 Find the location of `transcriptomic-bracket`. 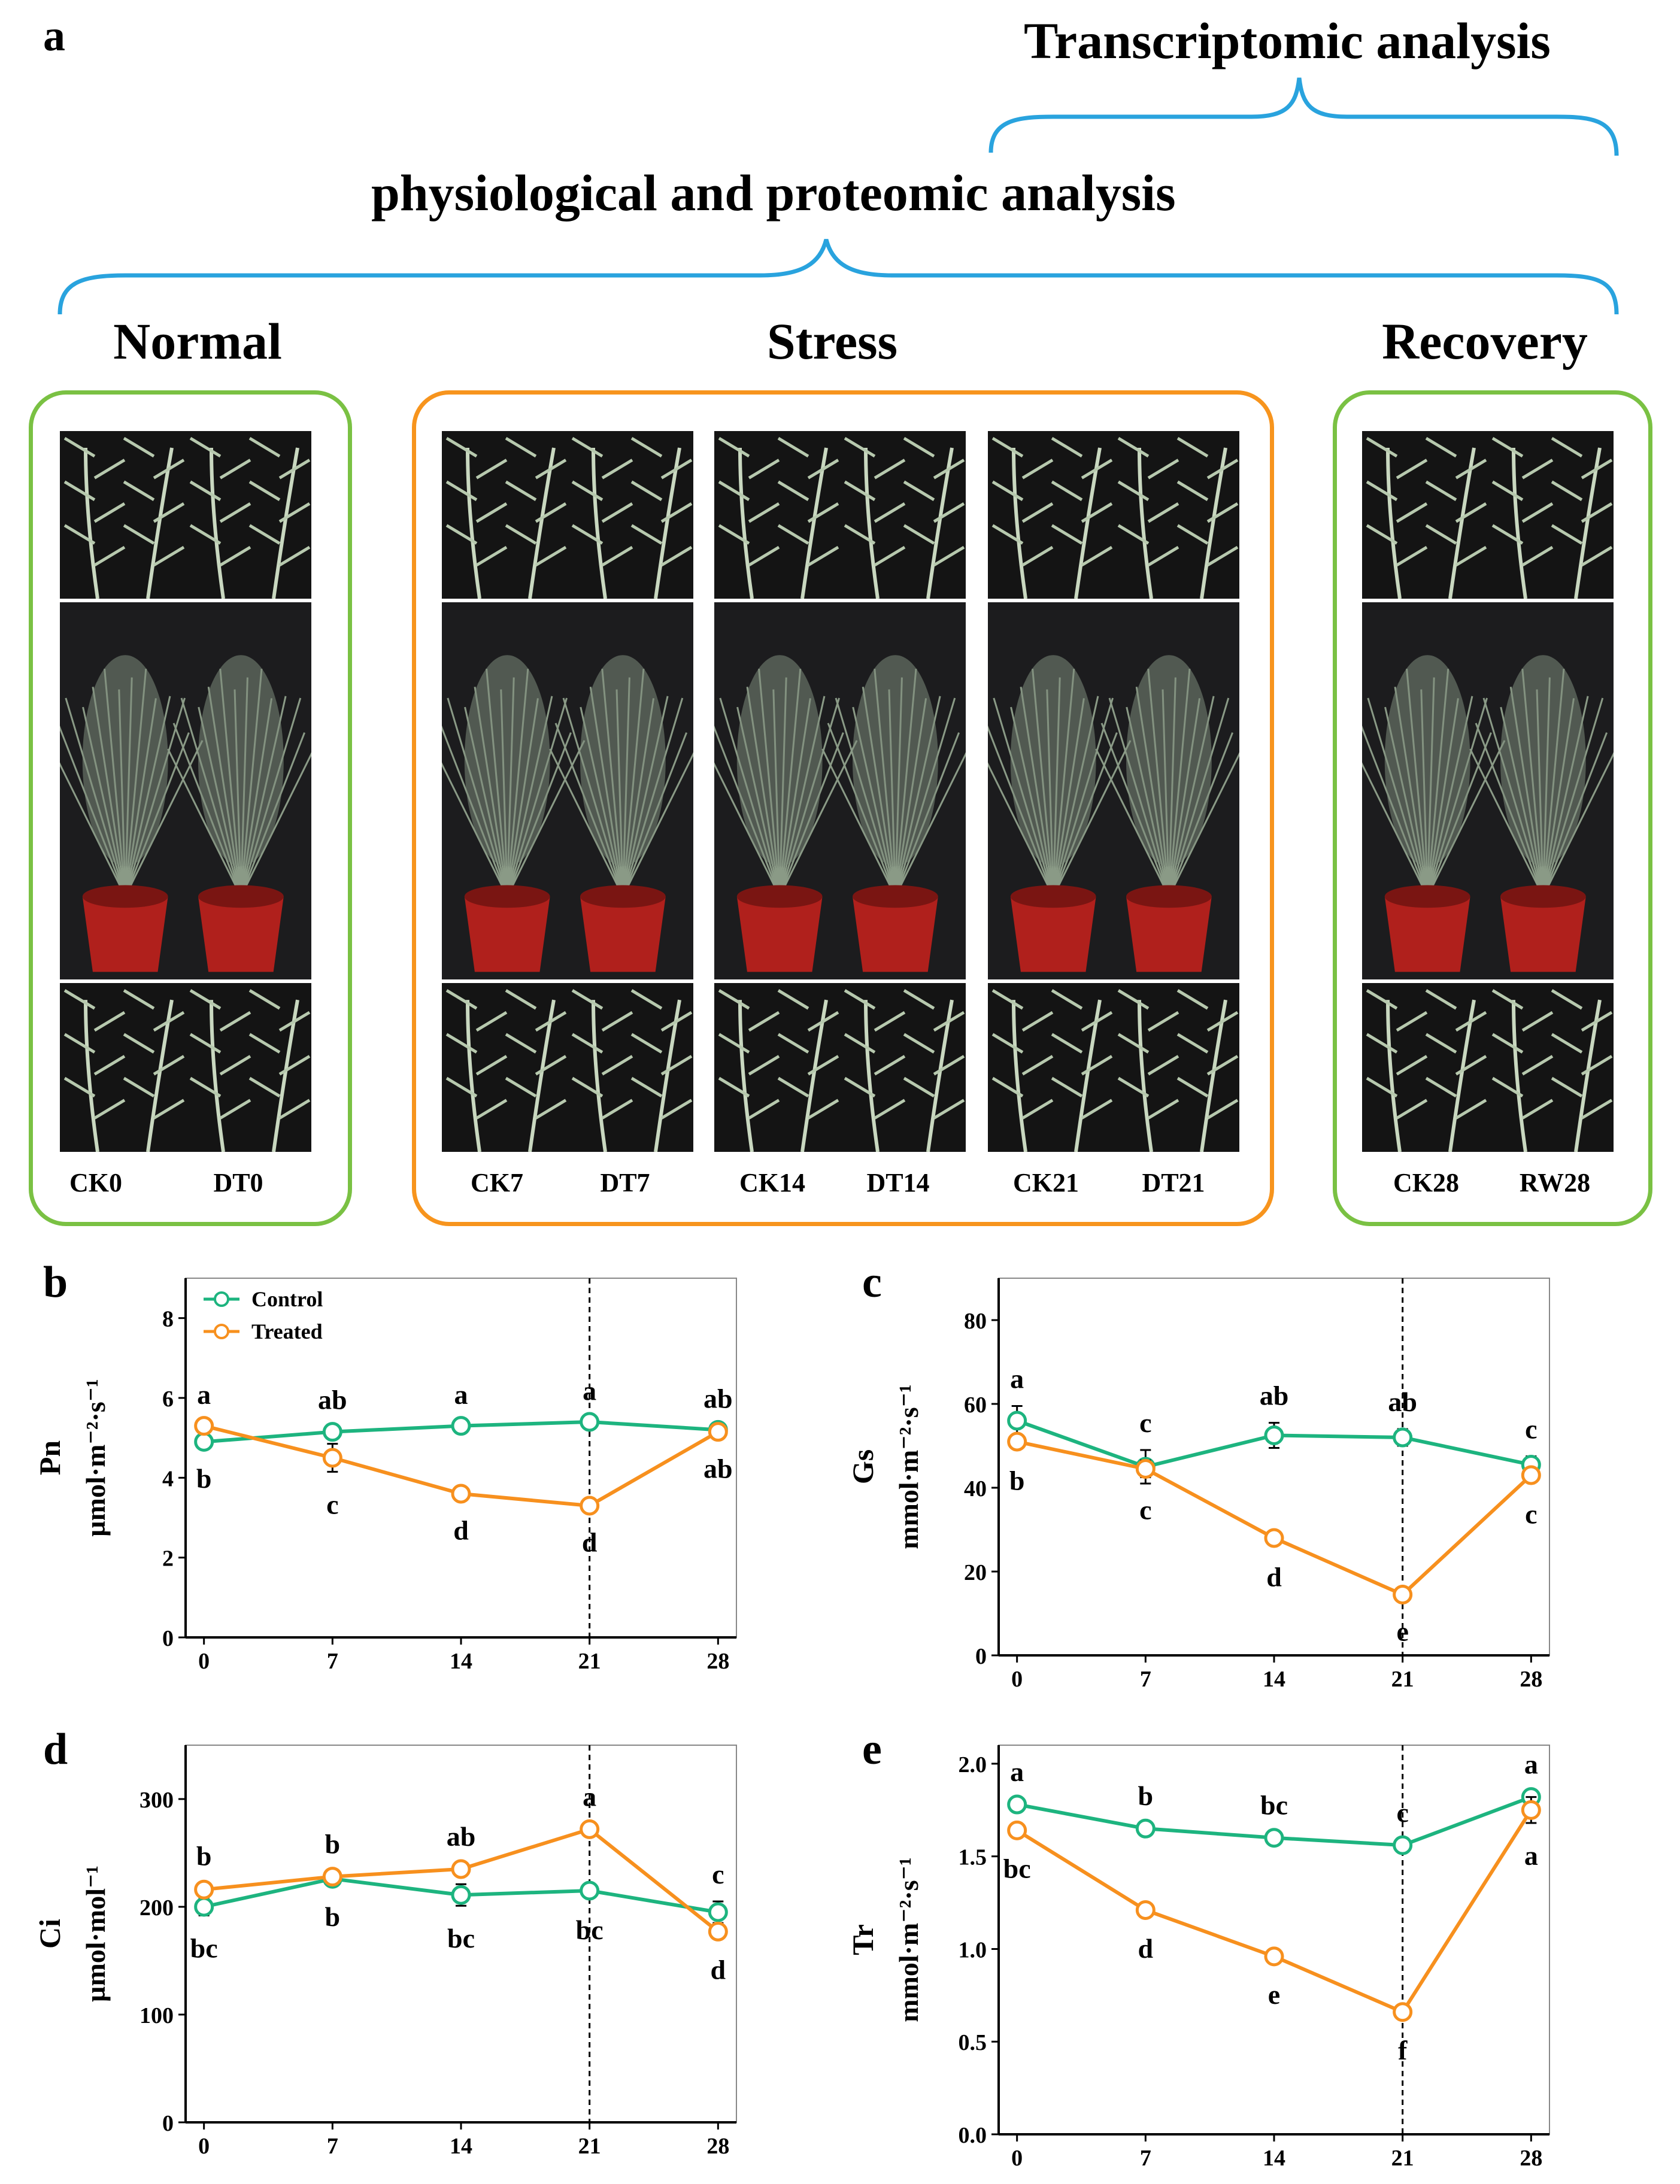

transcriptomic-bracket is located at coordinates (1303, 117).